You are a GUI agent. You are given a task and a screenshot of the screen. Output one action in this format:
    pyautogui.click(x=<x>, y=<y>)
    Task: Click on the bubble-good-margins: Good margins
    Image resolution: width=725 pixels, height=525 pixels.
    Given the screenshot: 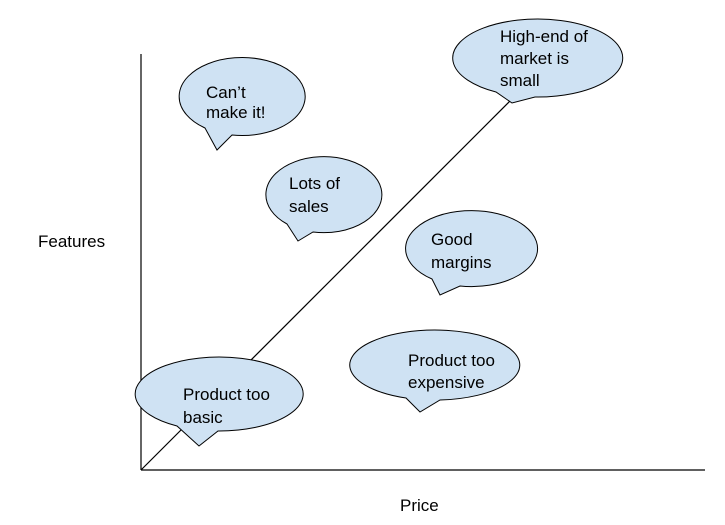 What is the action you would take?
    pyautogui.click(x=472, y=253)
    